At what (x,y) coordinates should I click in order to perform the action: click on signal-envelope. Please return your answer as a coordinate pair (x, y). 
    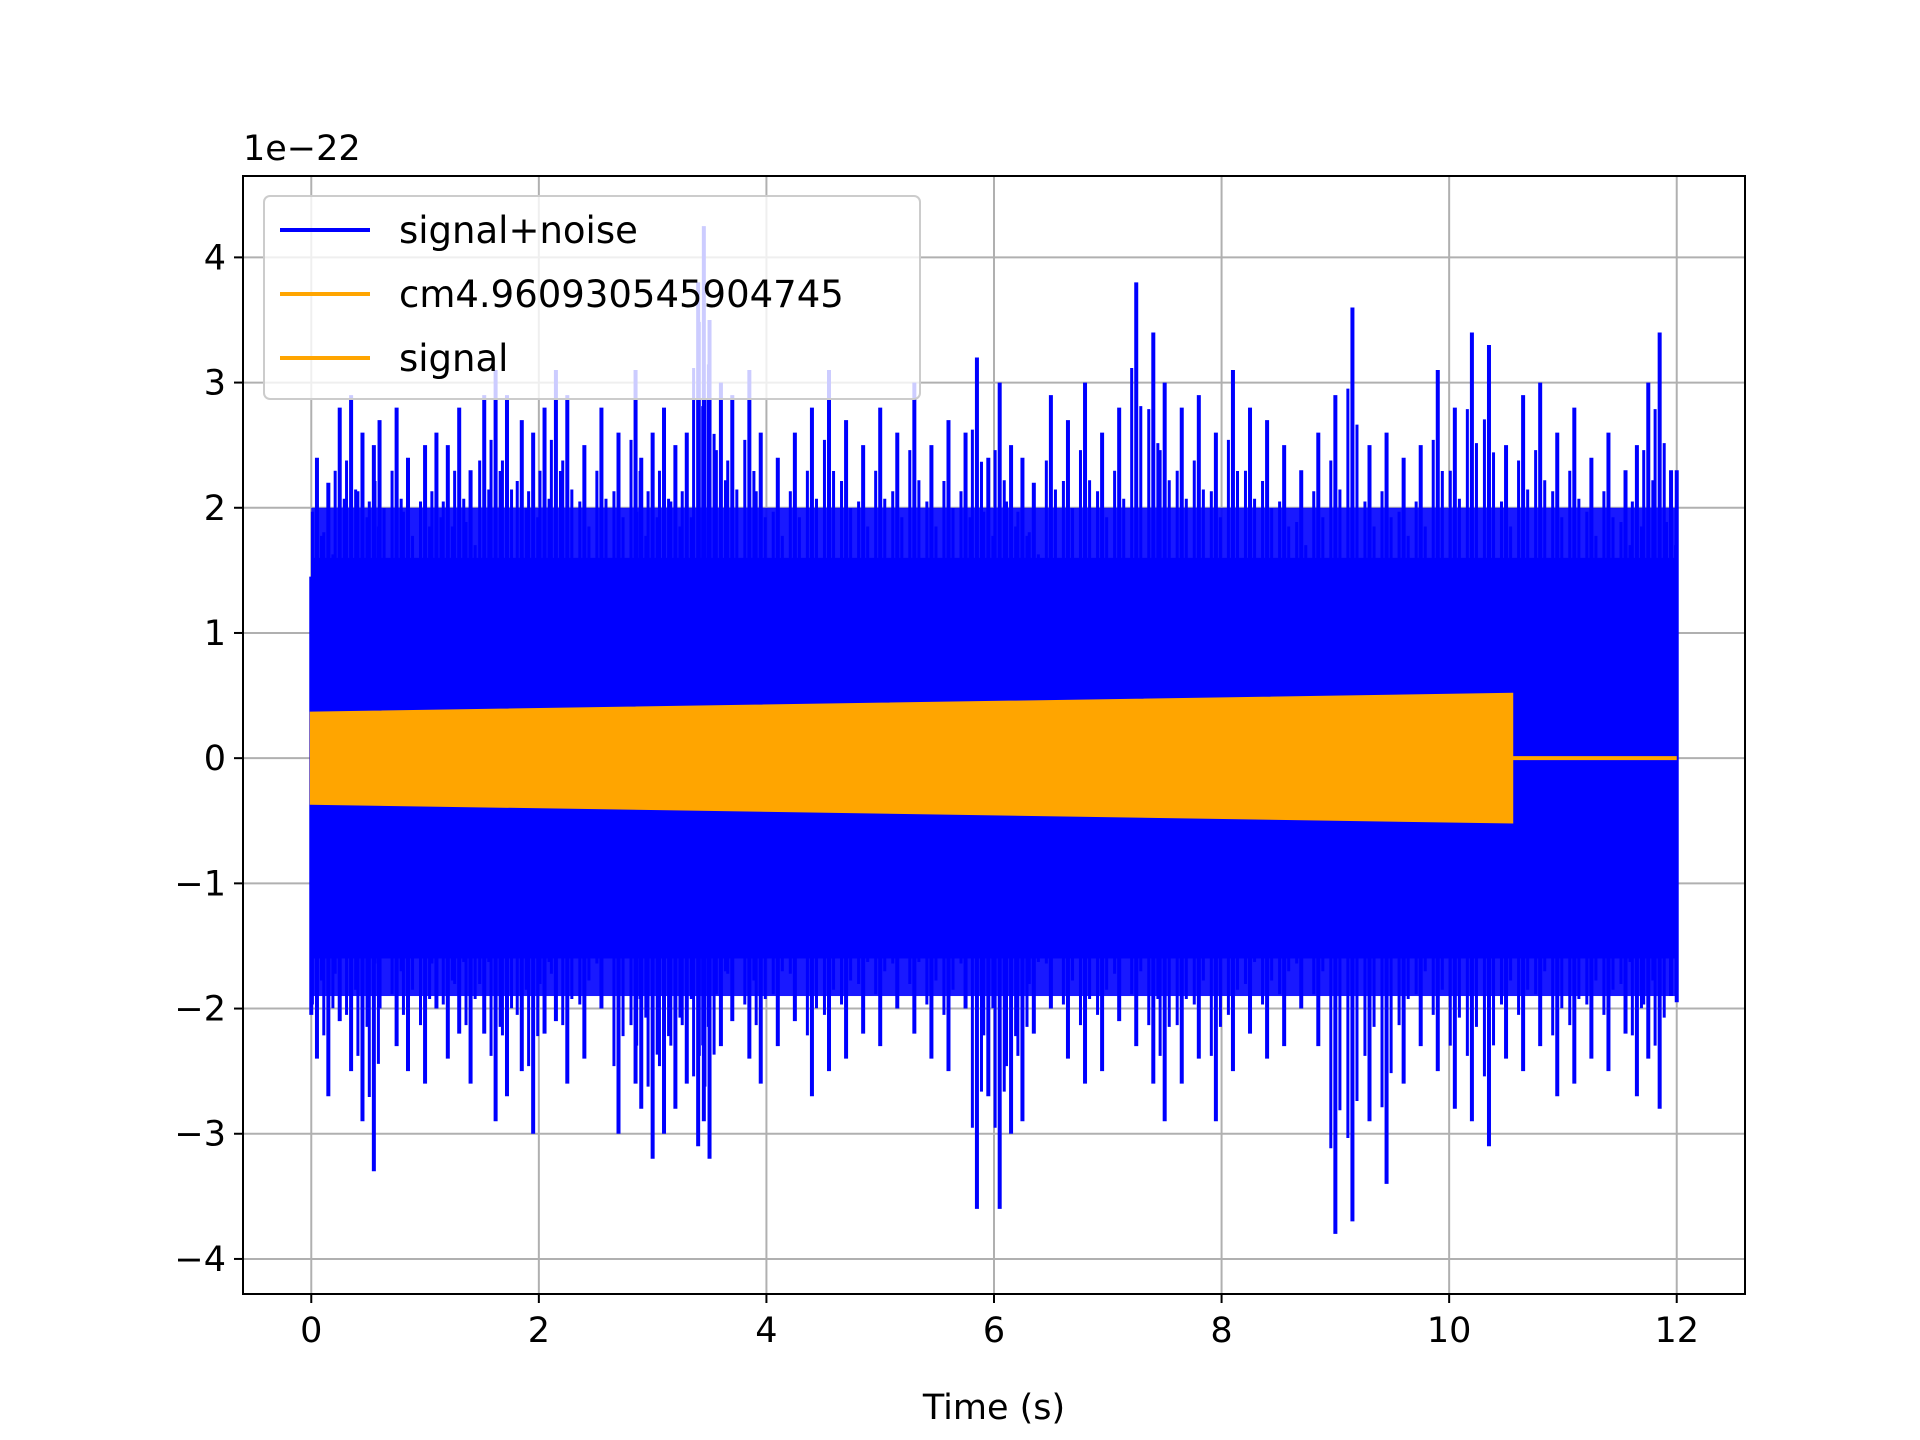
    Looking at the image, I should click on (911, 758).